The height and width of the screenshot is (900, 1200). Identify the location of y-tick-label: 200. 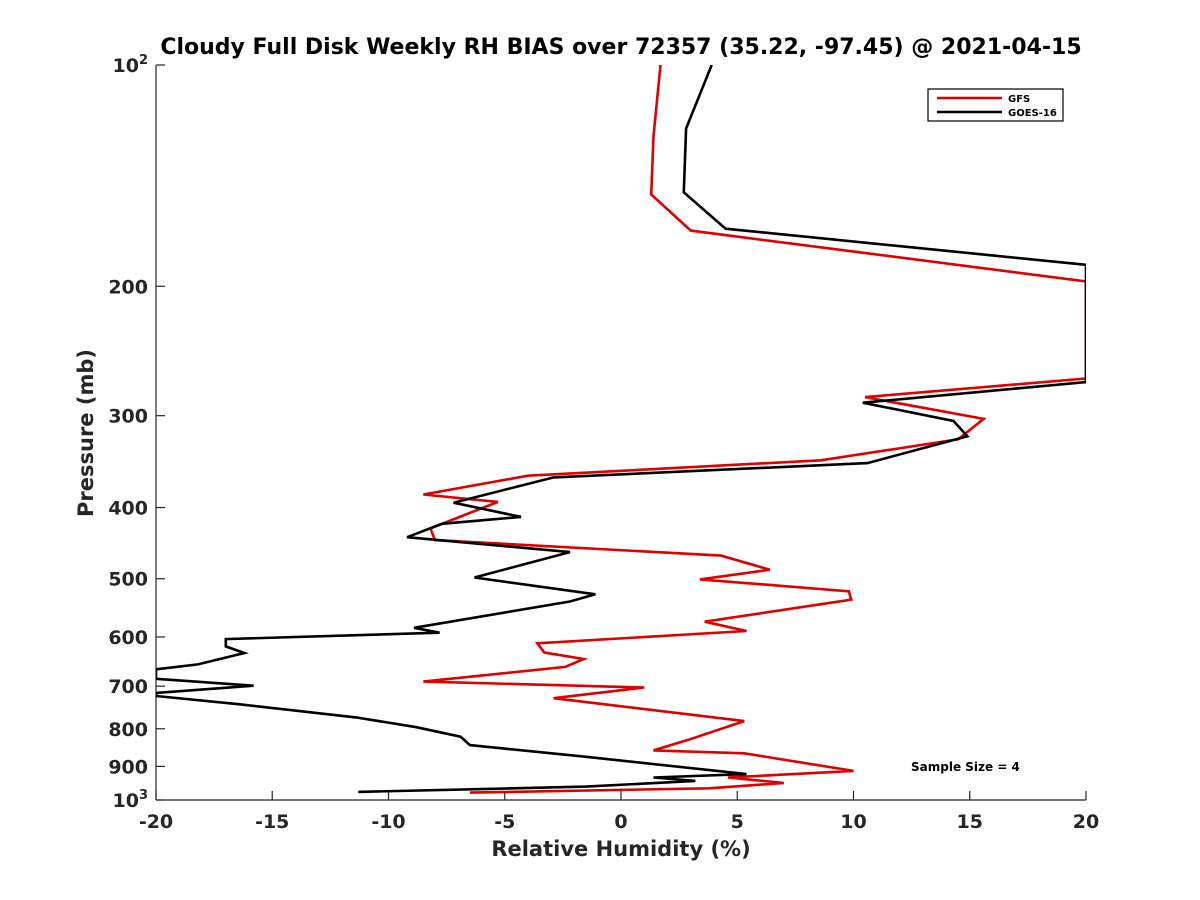
(128, 287).